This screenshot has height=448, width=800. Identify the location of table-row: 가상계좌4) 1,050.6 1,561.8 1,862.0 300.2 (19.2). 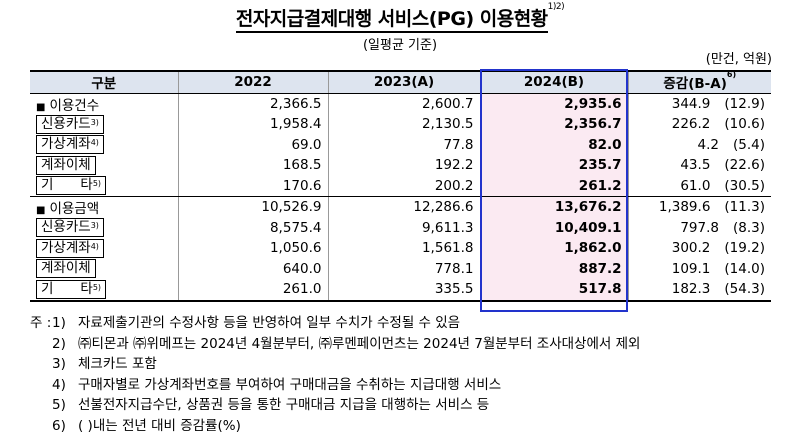
(400, 248).